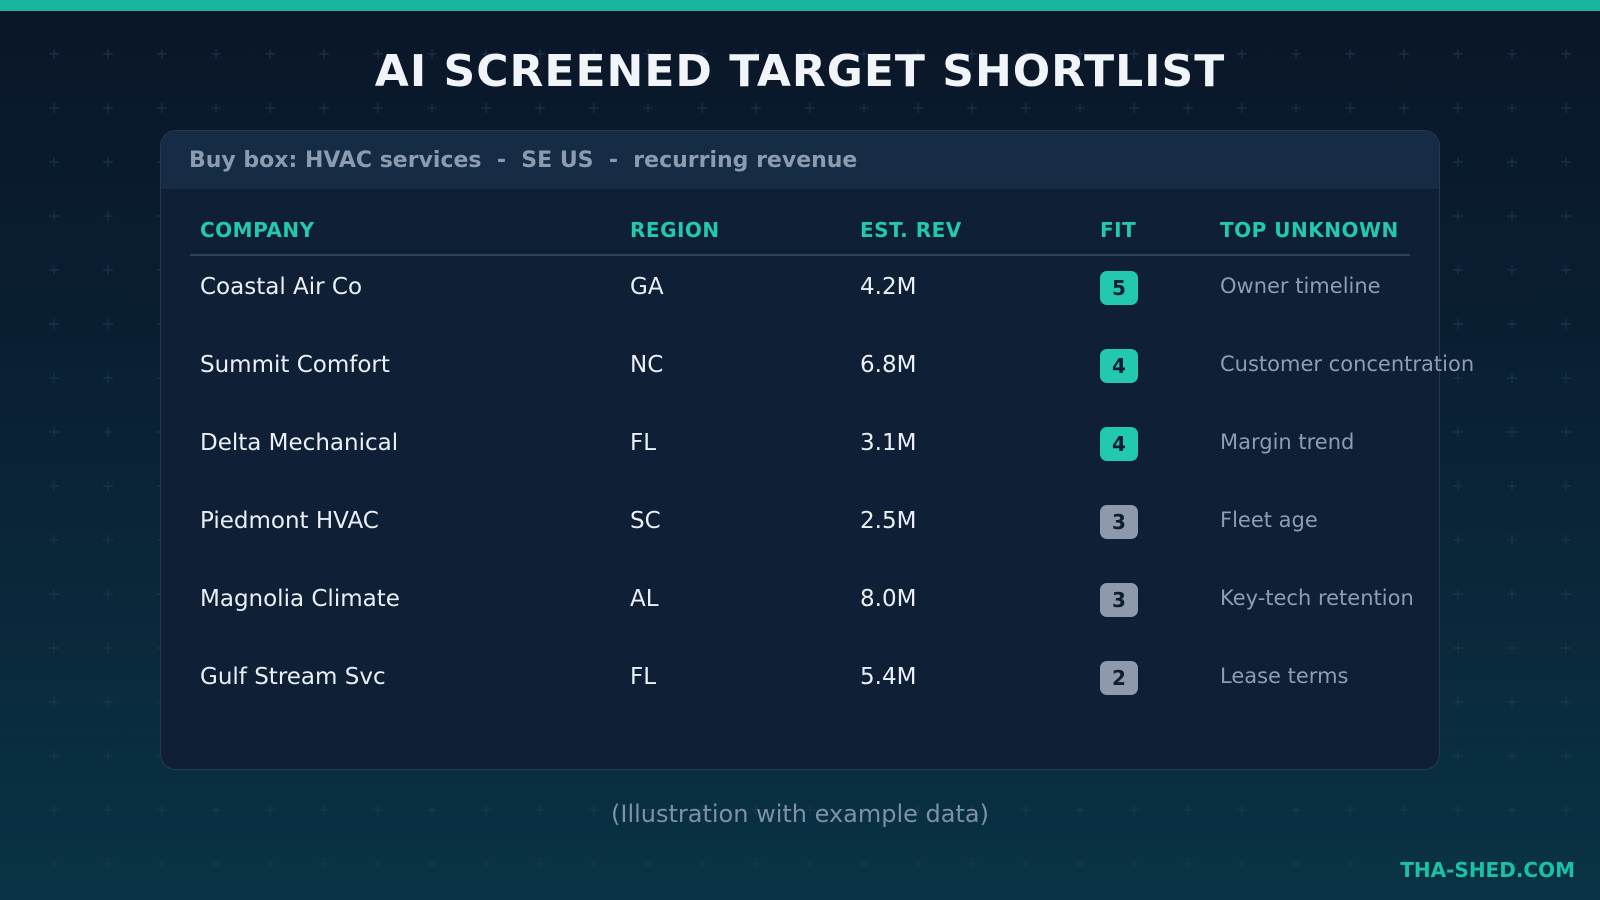 This screenshot has width=1600, height=900. Describe the element at coordinates (800, 255) in the screenshot. I see `header-divider` at that location.